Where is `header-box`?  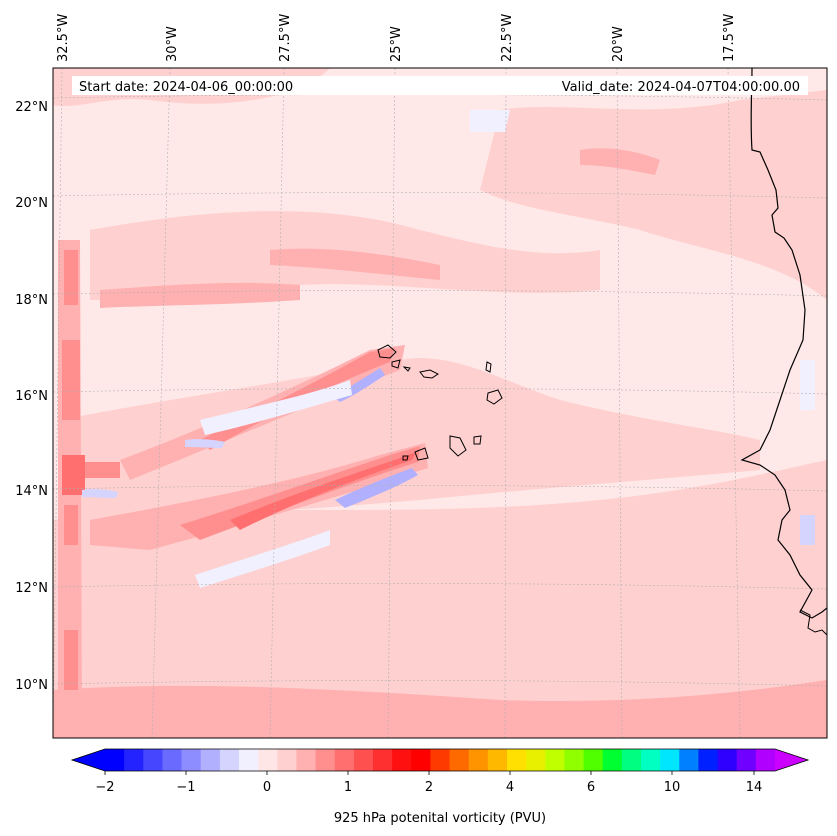
header-box is located at coordinates (440, 85).